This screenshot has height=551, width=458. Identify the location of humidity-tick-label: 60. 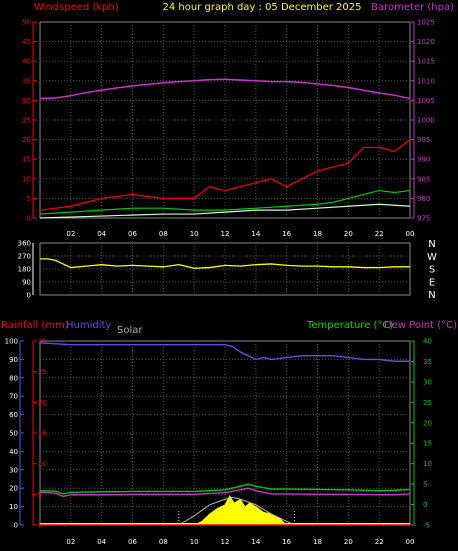
(13, 415).